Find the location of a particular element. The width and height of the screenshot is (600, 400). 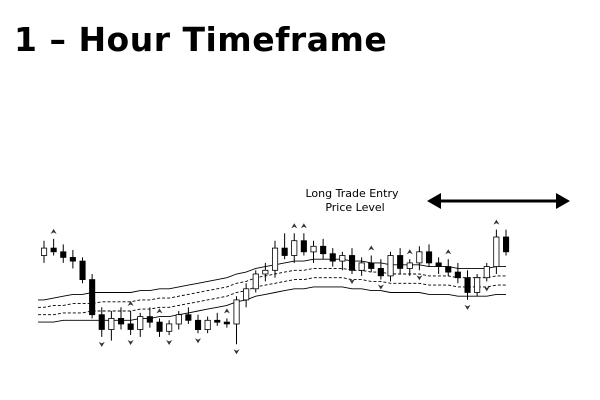

band-inner-lower is located at coordinates (272, 296).